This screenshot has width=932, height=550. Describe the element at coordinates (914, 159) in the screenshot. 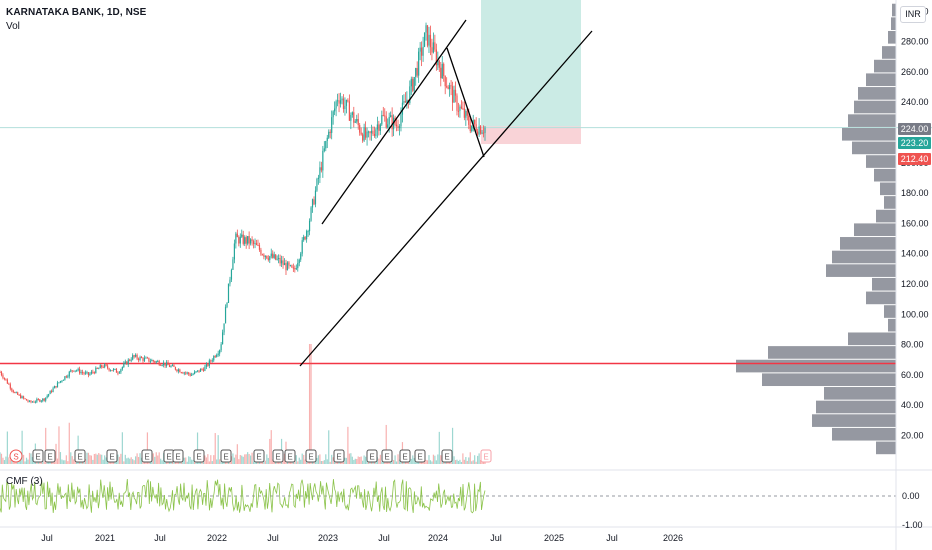

I see `stop-price-label: 212.40` at that location.